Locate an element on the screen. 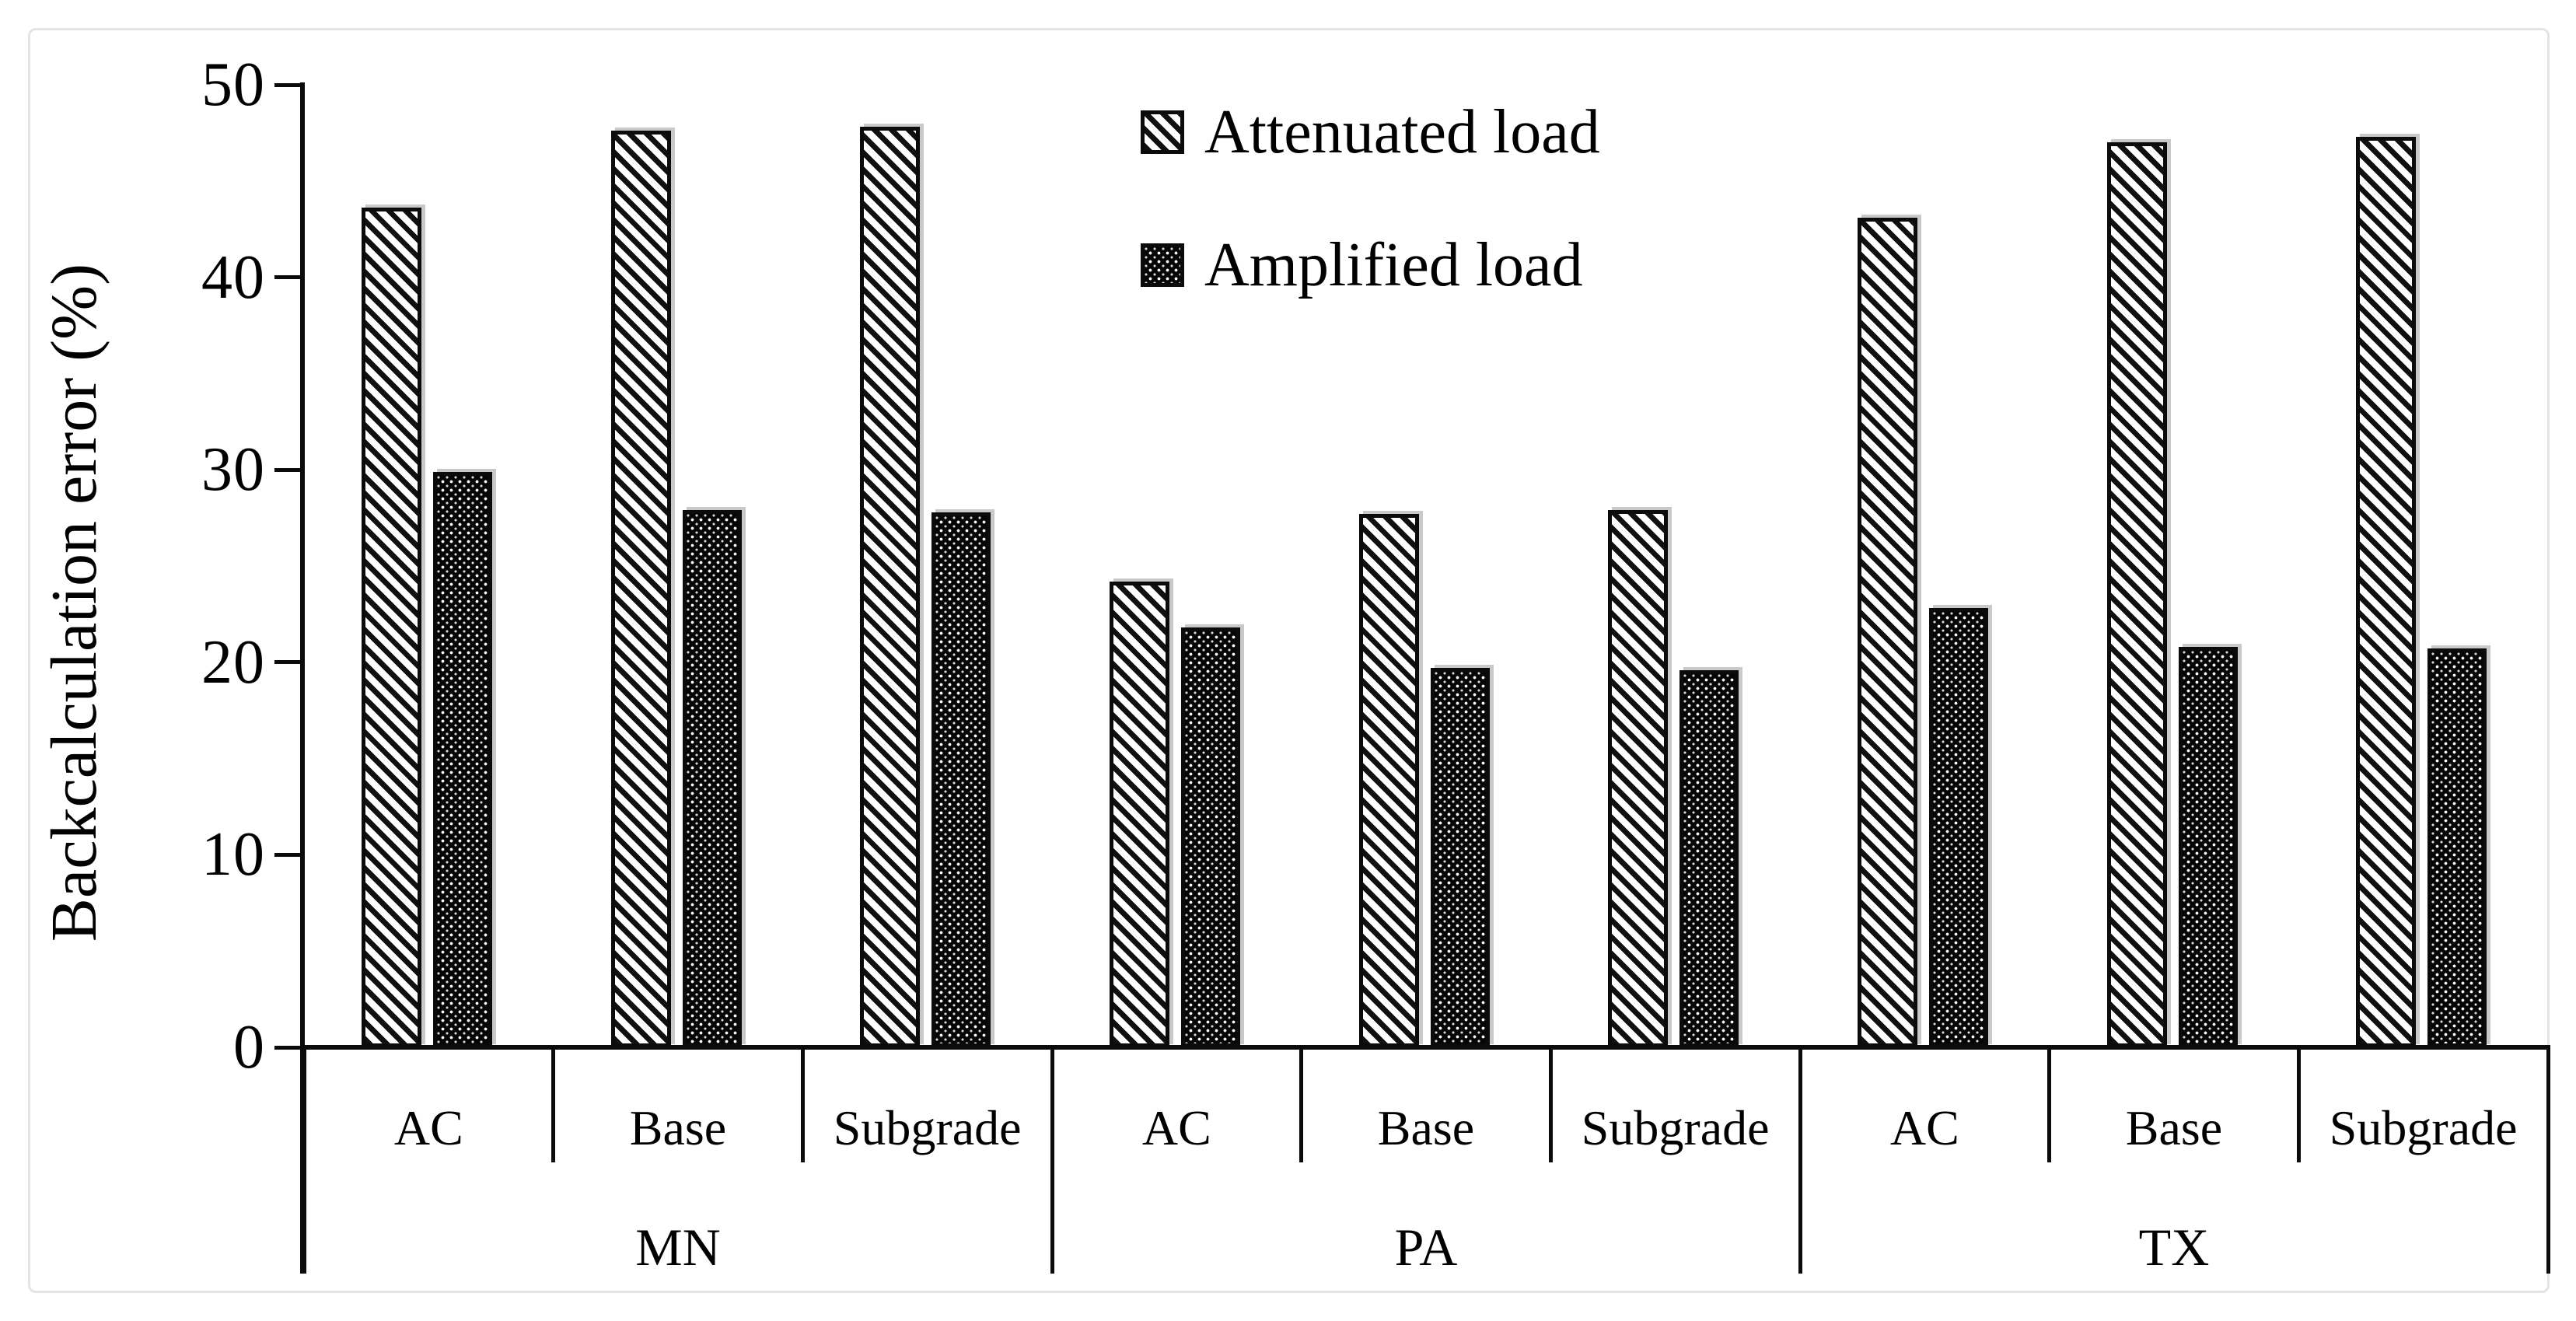  category-label-base-2: Base is located at coordinates (2174, 1127).